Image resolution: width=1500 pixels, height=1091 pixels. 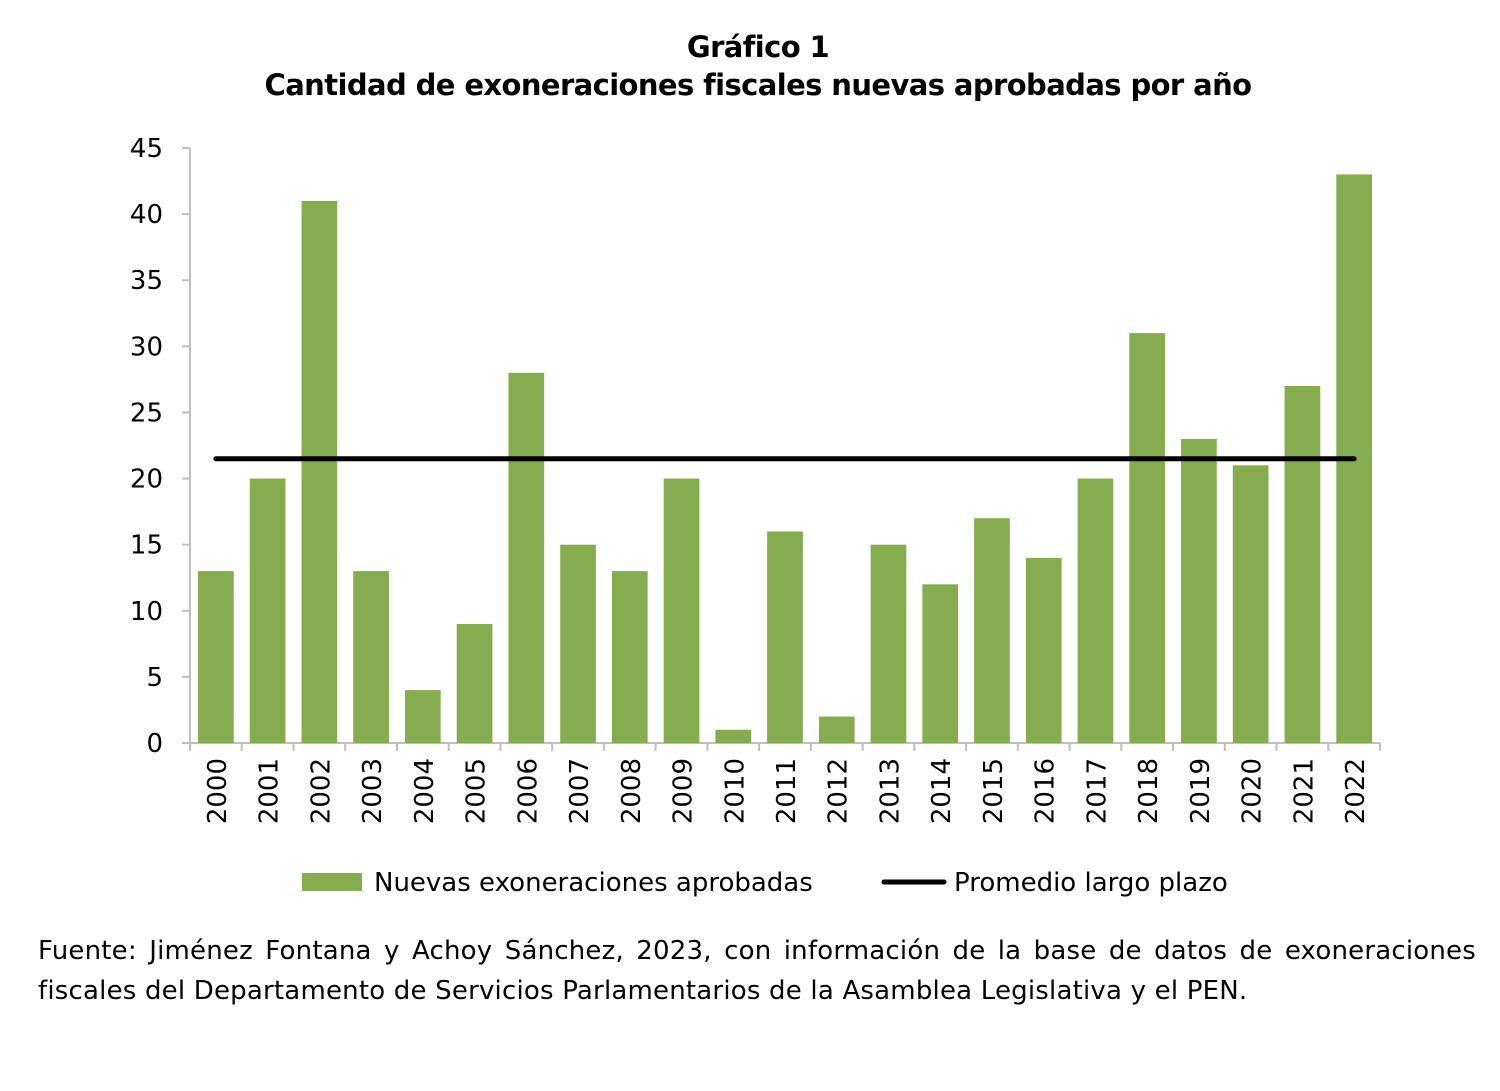 I want to click on x-tick-label: 2017, so click(x=1097, y=791).